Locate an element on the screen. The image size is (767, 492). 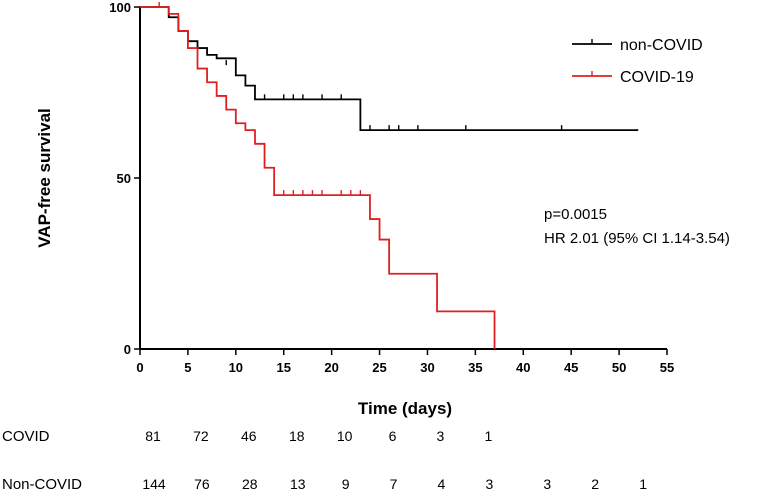
x-axis-title: Time (days) is located at coordinates (405, 408).